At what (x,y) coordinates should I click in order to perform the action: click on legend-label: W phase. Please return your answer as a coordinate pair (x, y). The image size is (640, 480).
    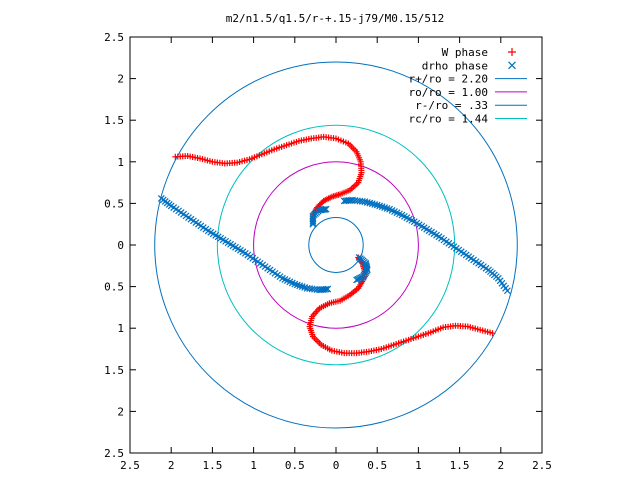
    Looking at the image, I should click on (465, 52).